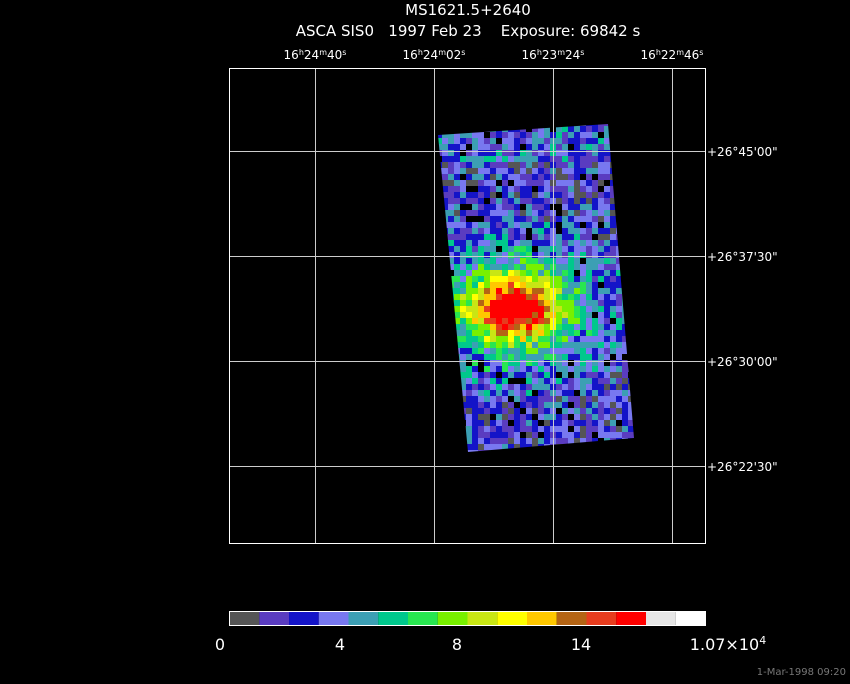  What do you see at coordinates (536, 288) in the screenshot?
I see `xray-image` at bounding box center [536, 288].